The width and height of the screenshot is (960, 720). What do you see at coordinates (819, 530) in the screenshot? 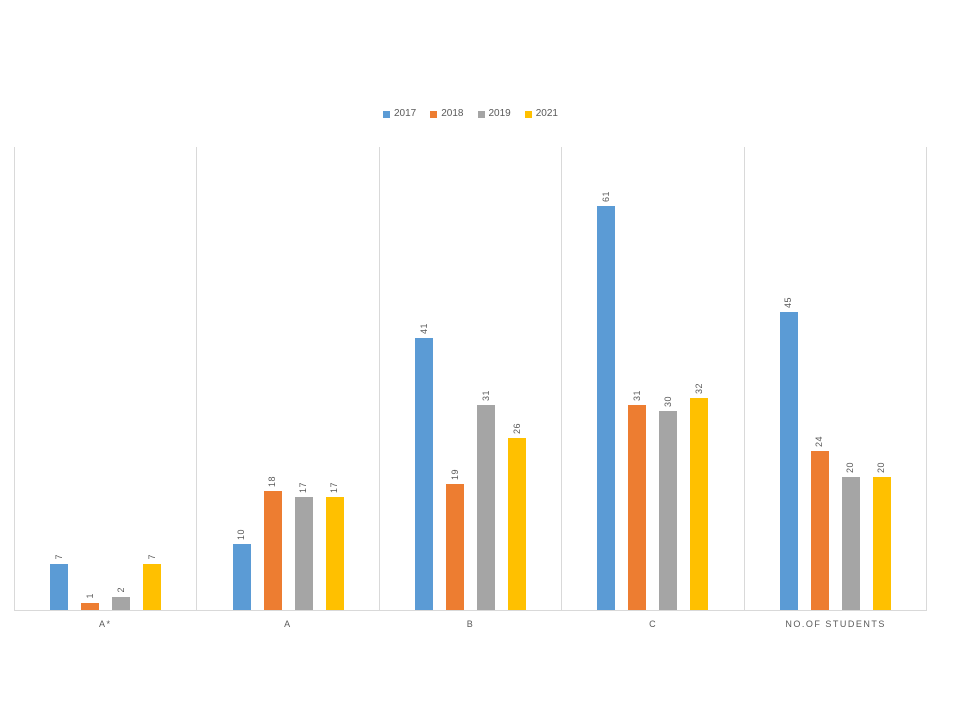
I see `bar-no-of-students-2018` at bounding box center [819, 530].